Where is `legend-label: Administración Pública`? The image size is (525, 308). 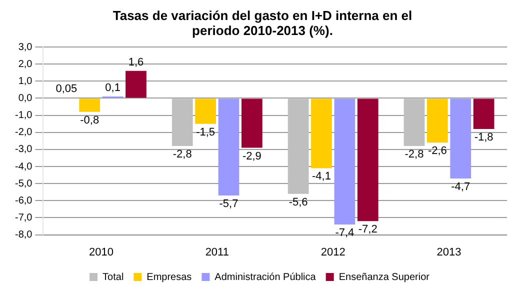
legend-label: Administración Pública is located at coordinates (265, 277).